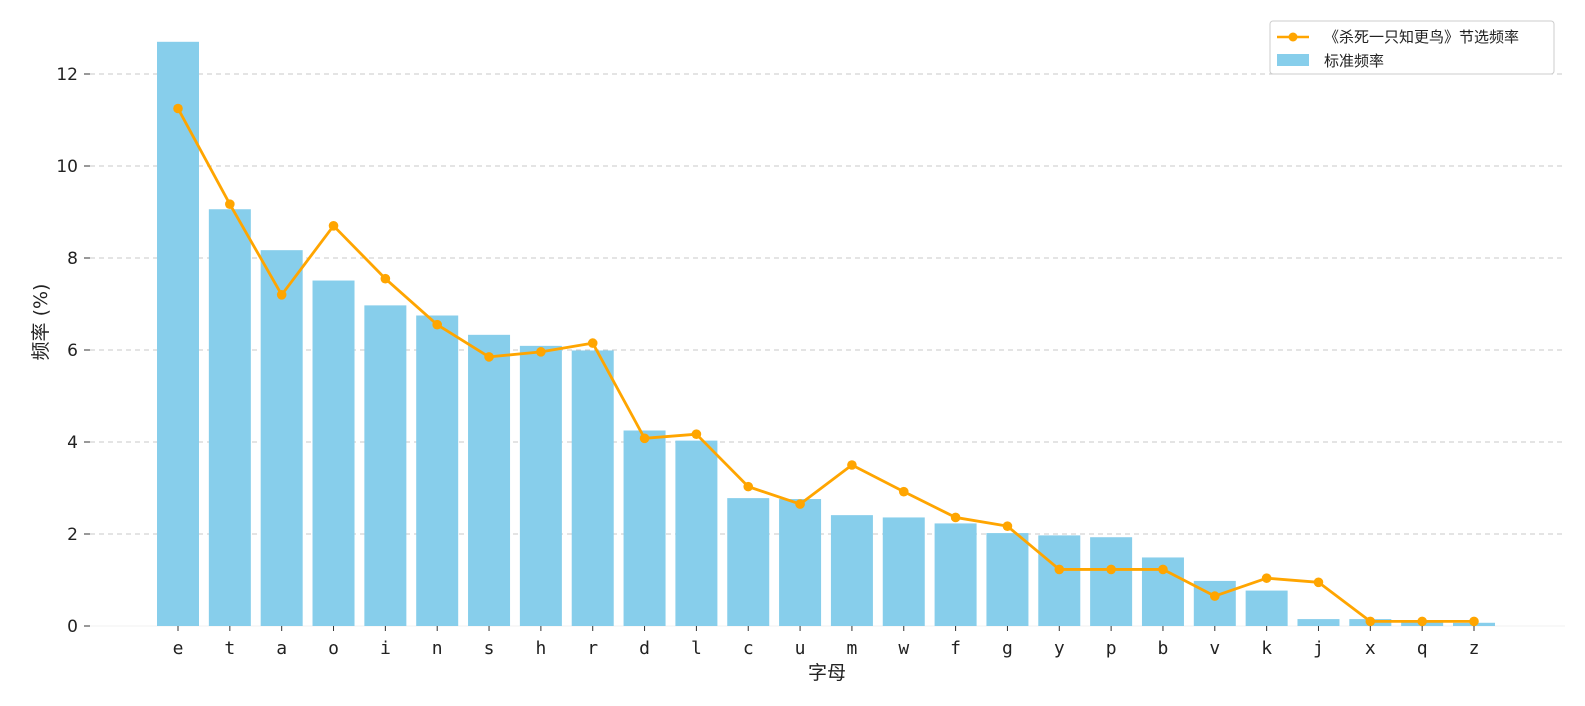 The width and height of the screenshot is (1585, 706). Describe the element at coordinates (385, 648) in the screenshot. I see `x-tick-label-i: i` at that location.